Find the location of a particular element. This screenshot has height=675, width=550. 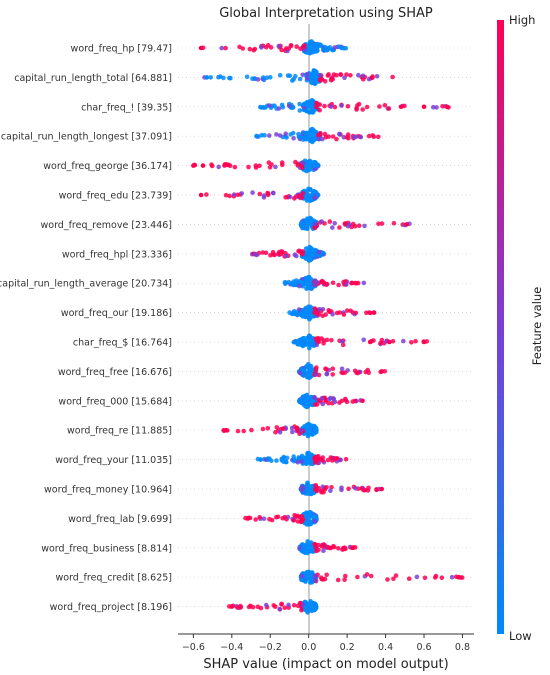

feature-label: word_freq_free [16.676] is located at coordinates (115, 372).